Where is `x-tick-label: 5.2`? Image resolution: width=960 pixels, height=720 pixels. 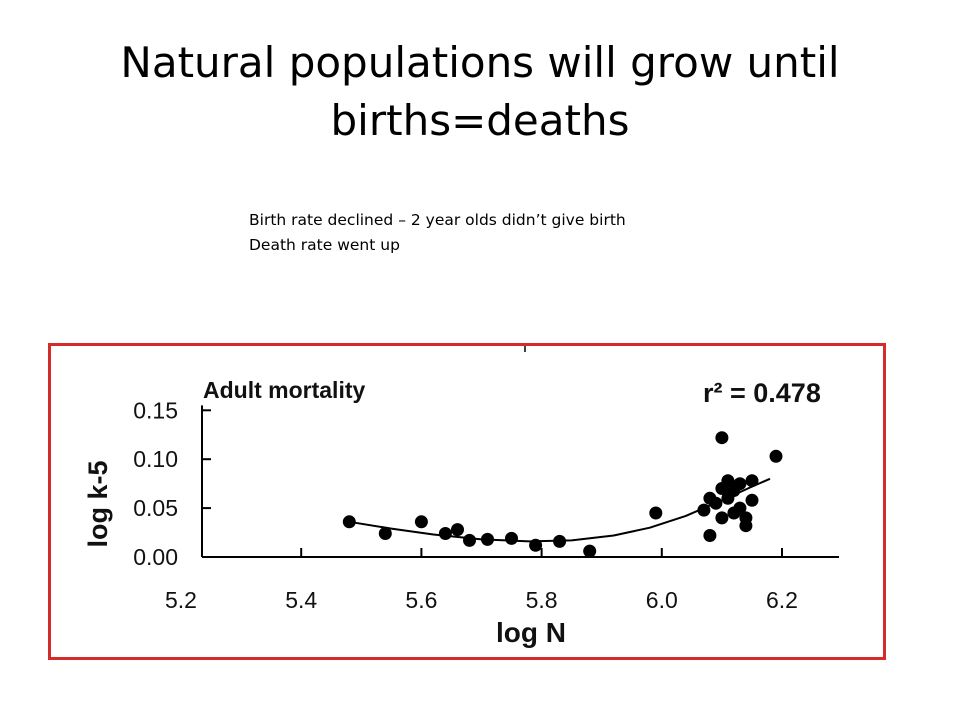 x-tick-label: 5.2 is located at coordinates (181, 600).